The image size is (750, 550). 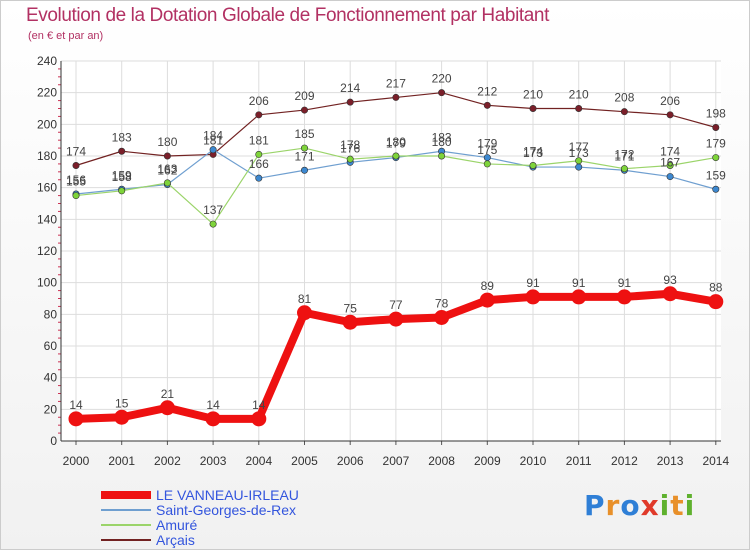 I want to click on data-label: 179, so click(x=487, y=144).